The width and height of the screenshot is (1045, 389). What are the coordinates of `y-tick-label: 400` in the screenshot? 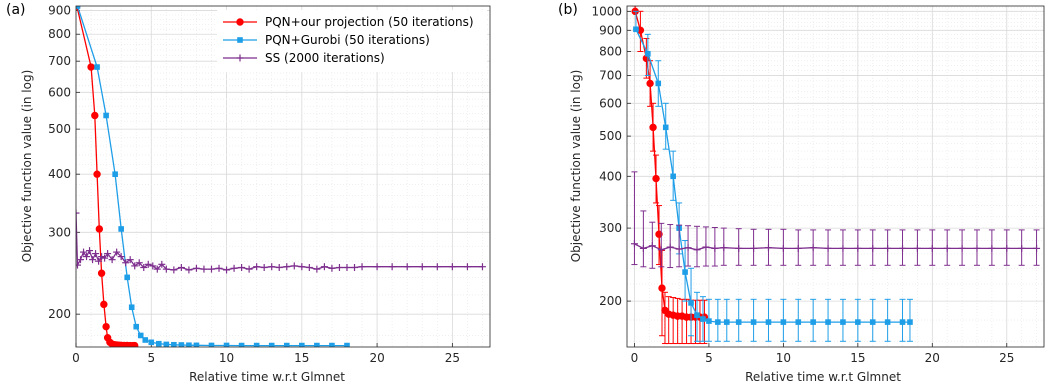 It's located at (610, 176).